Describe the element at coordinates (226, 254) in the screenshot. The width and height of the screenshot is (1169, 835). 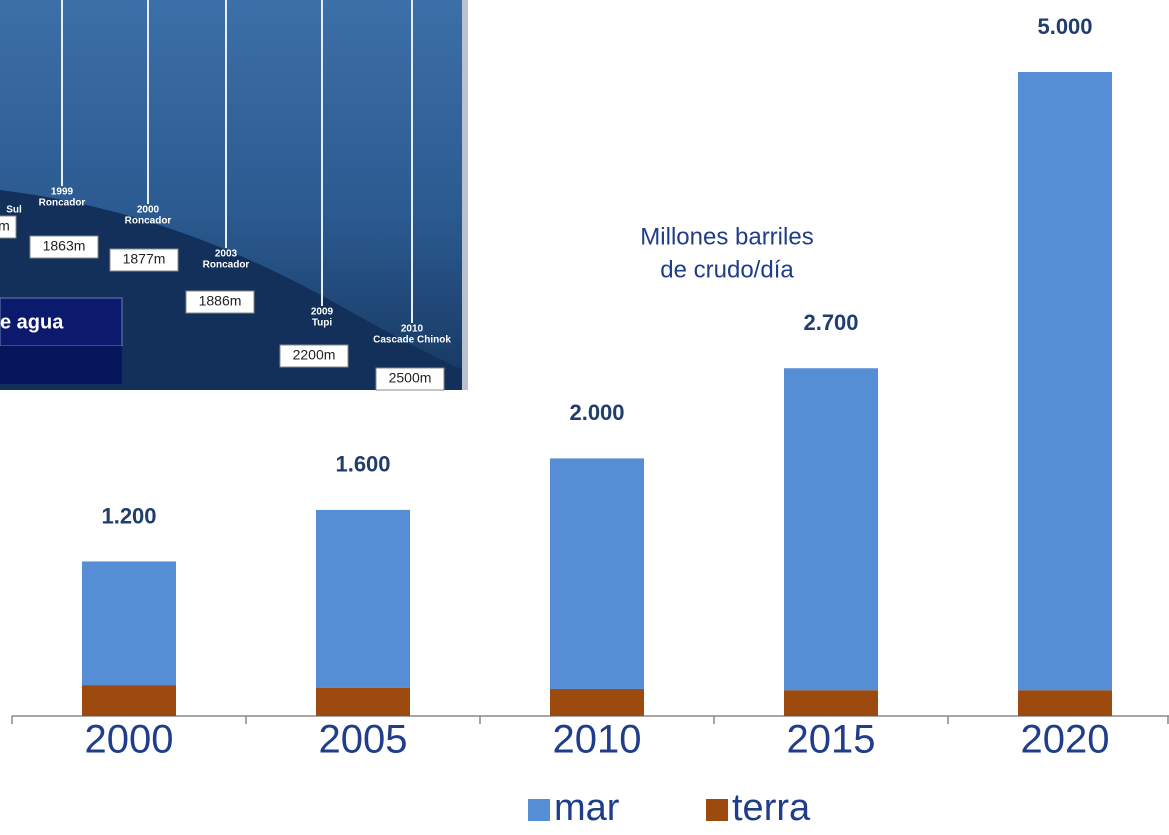
I see `marker-year: 2003` at that location.